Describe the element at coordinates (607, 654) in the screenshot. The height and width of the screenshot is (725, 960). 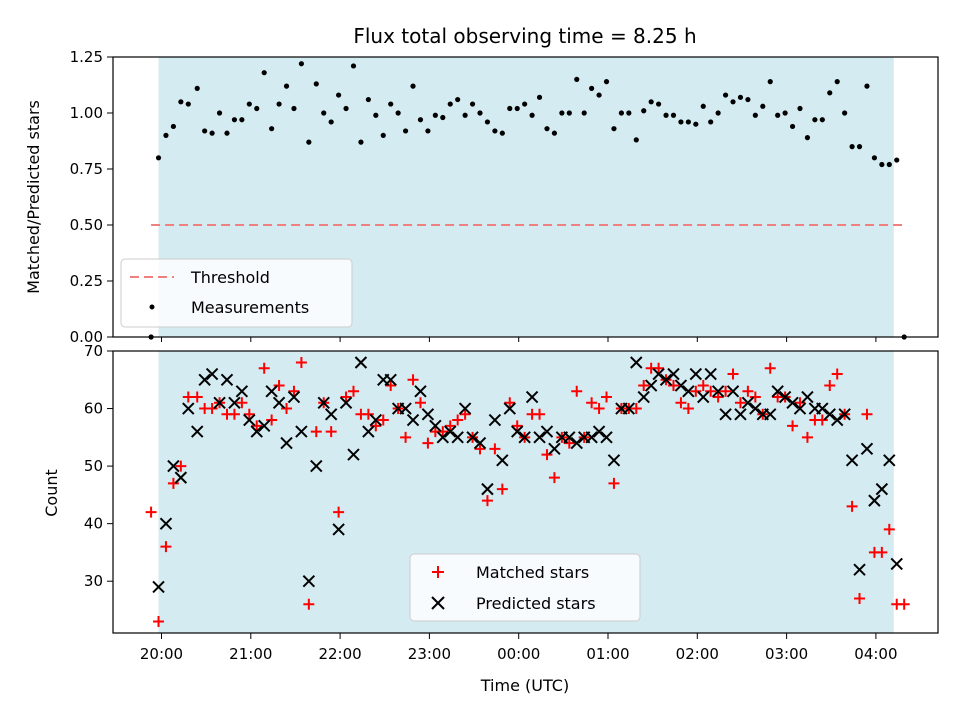
I see `x-tick-label: 01:00` at that location.